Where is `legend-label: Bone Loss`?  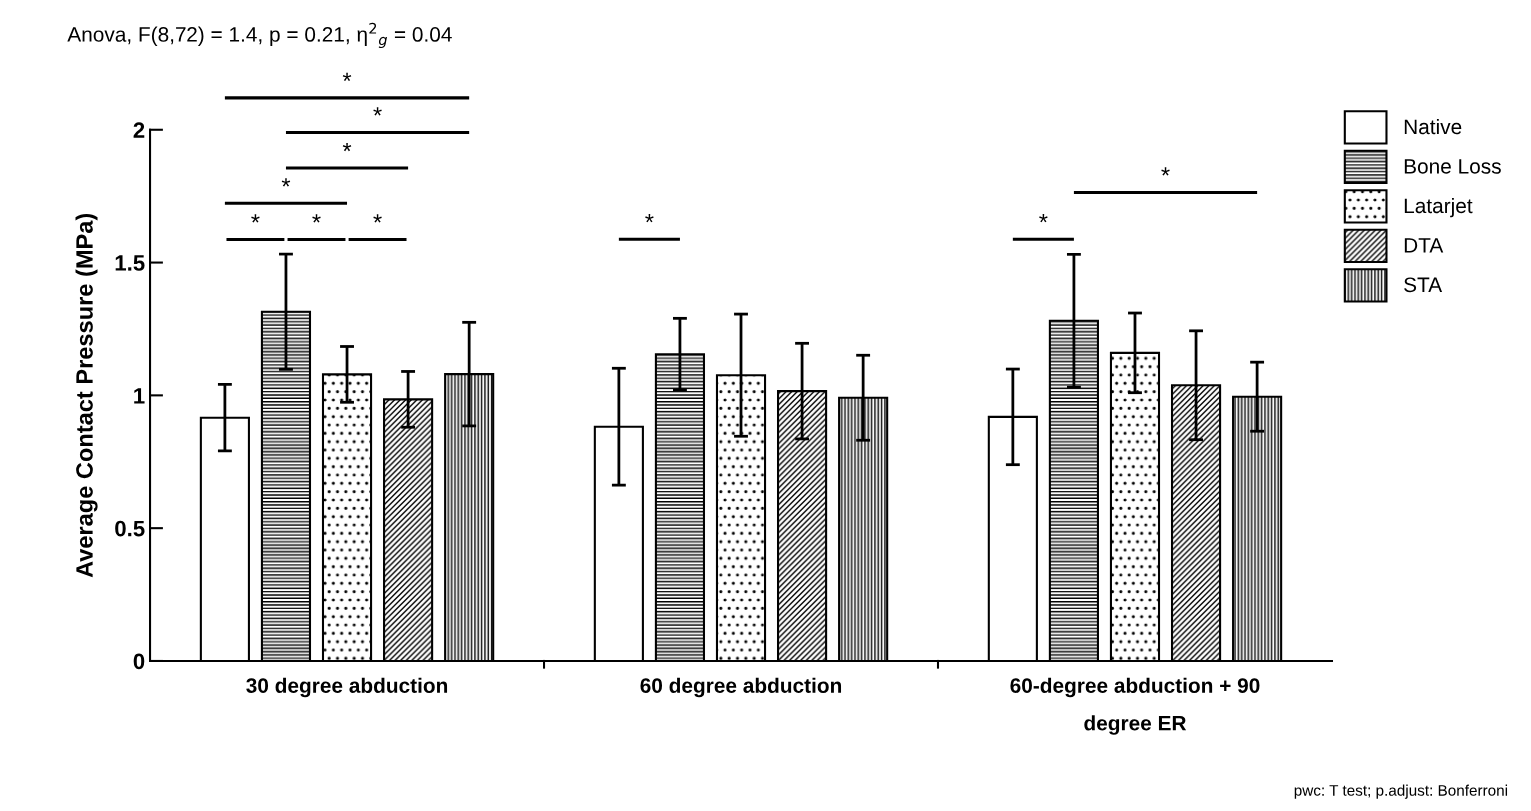
legend-label: Bone Loss is located at coordinates (1452, 166).